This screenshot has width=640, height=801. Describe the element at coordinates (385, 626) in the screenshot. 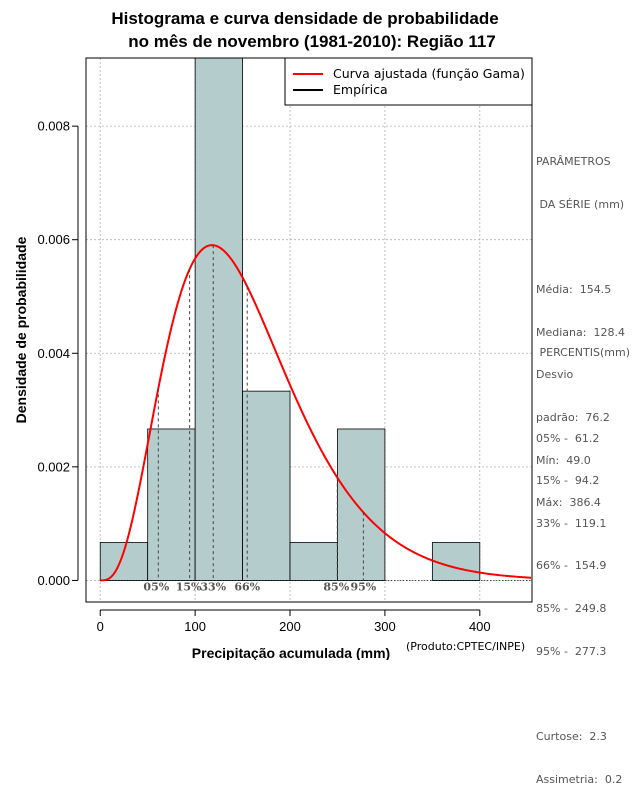

I see `x-tick-label-3: 300` at that location.